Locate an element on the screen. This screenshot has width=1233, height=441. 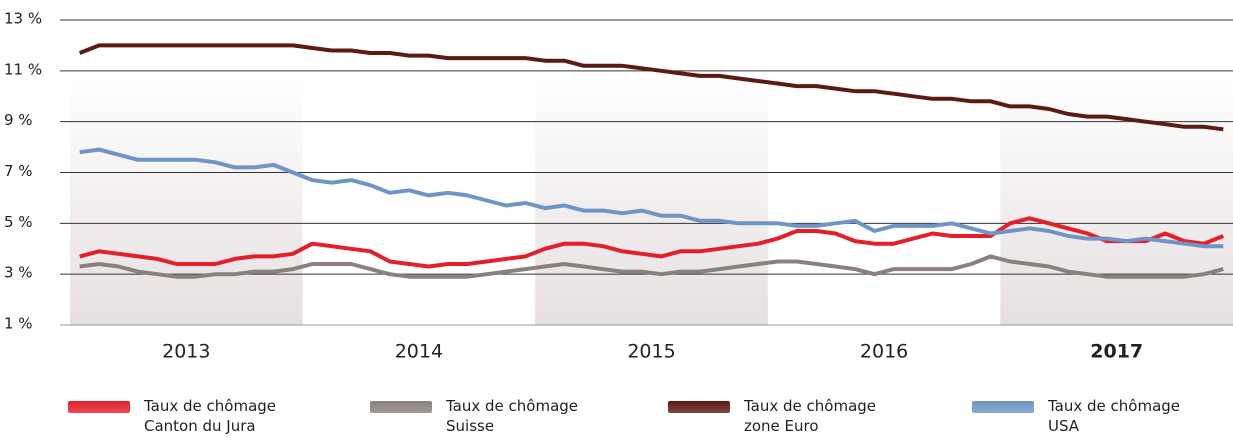
legend-item: Taux de chômage zone Euro is located at coordinates (772, 416).